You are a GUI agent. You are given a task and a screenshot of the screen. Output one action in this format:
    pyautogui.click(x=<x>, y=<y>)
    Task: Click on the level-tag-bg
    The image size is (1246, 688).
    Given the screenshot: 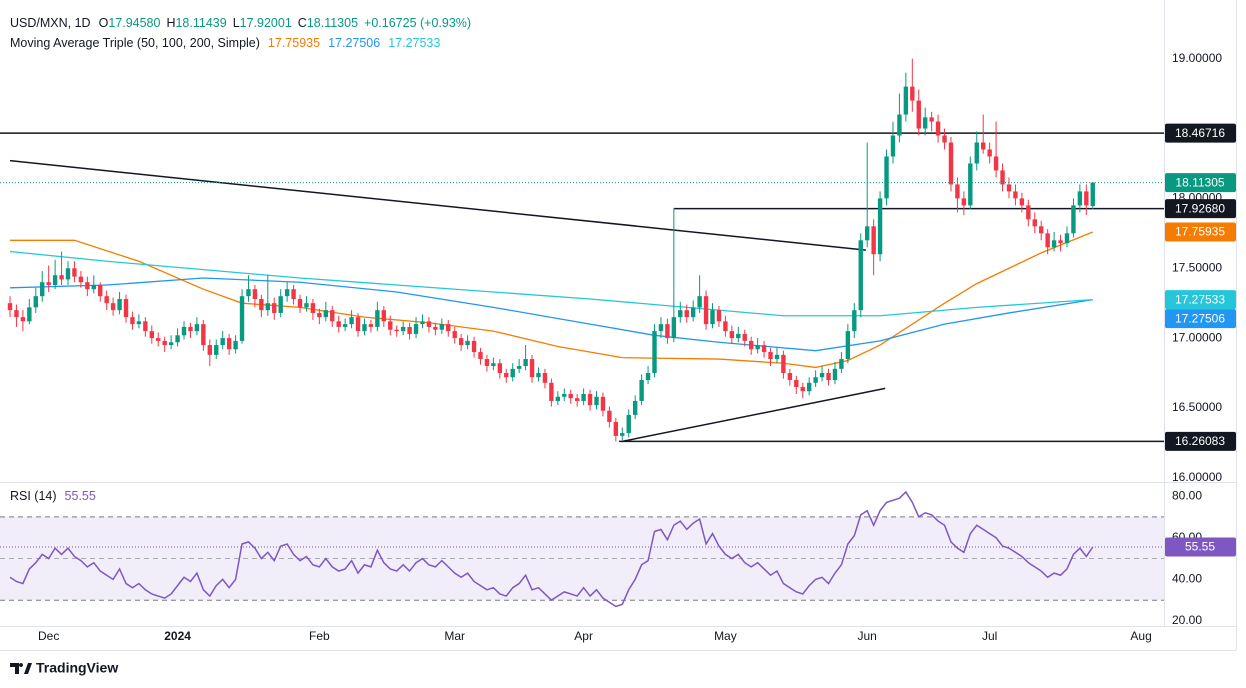 What is the action you would take?
    pyautogui.click(x=1200, y=209)
    